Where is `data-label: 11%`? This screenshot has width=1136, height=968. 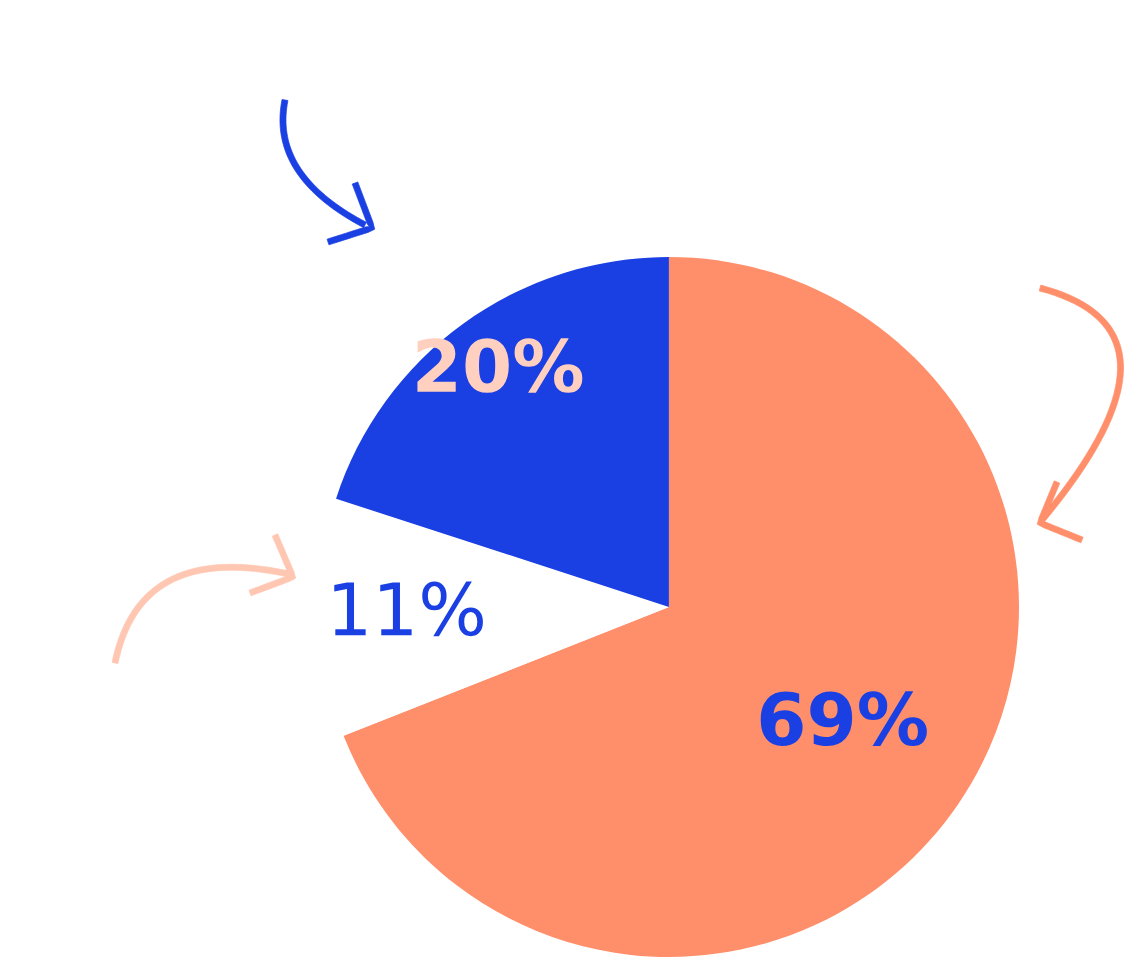 data-label: 11% is located at coordinates (408, 609).